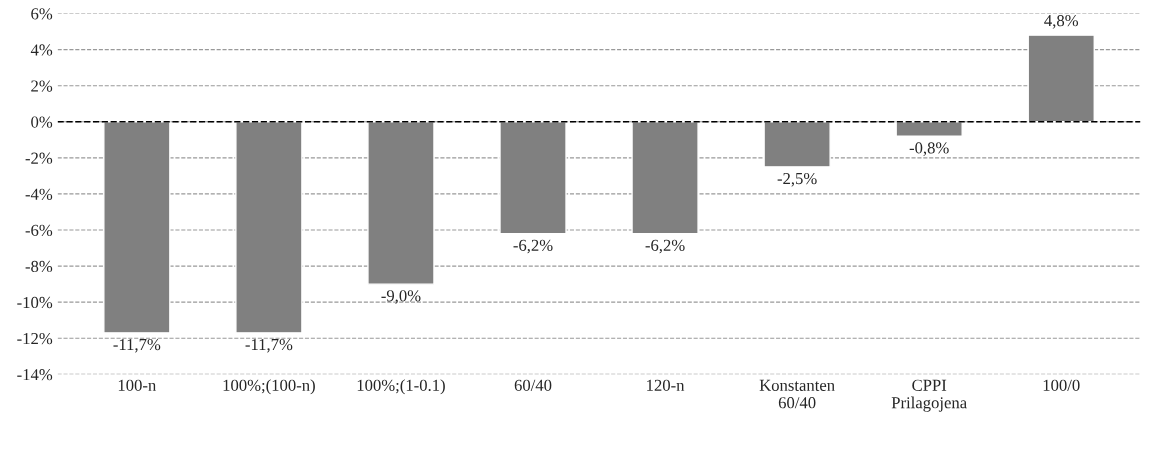  Describe the element at coordinates (797, 179) in the screenshot. I see `data-label: -2,5%` at that location.